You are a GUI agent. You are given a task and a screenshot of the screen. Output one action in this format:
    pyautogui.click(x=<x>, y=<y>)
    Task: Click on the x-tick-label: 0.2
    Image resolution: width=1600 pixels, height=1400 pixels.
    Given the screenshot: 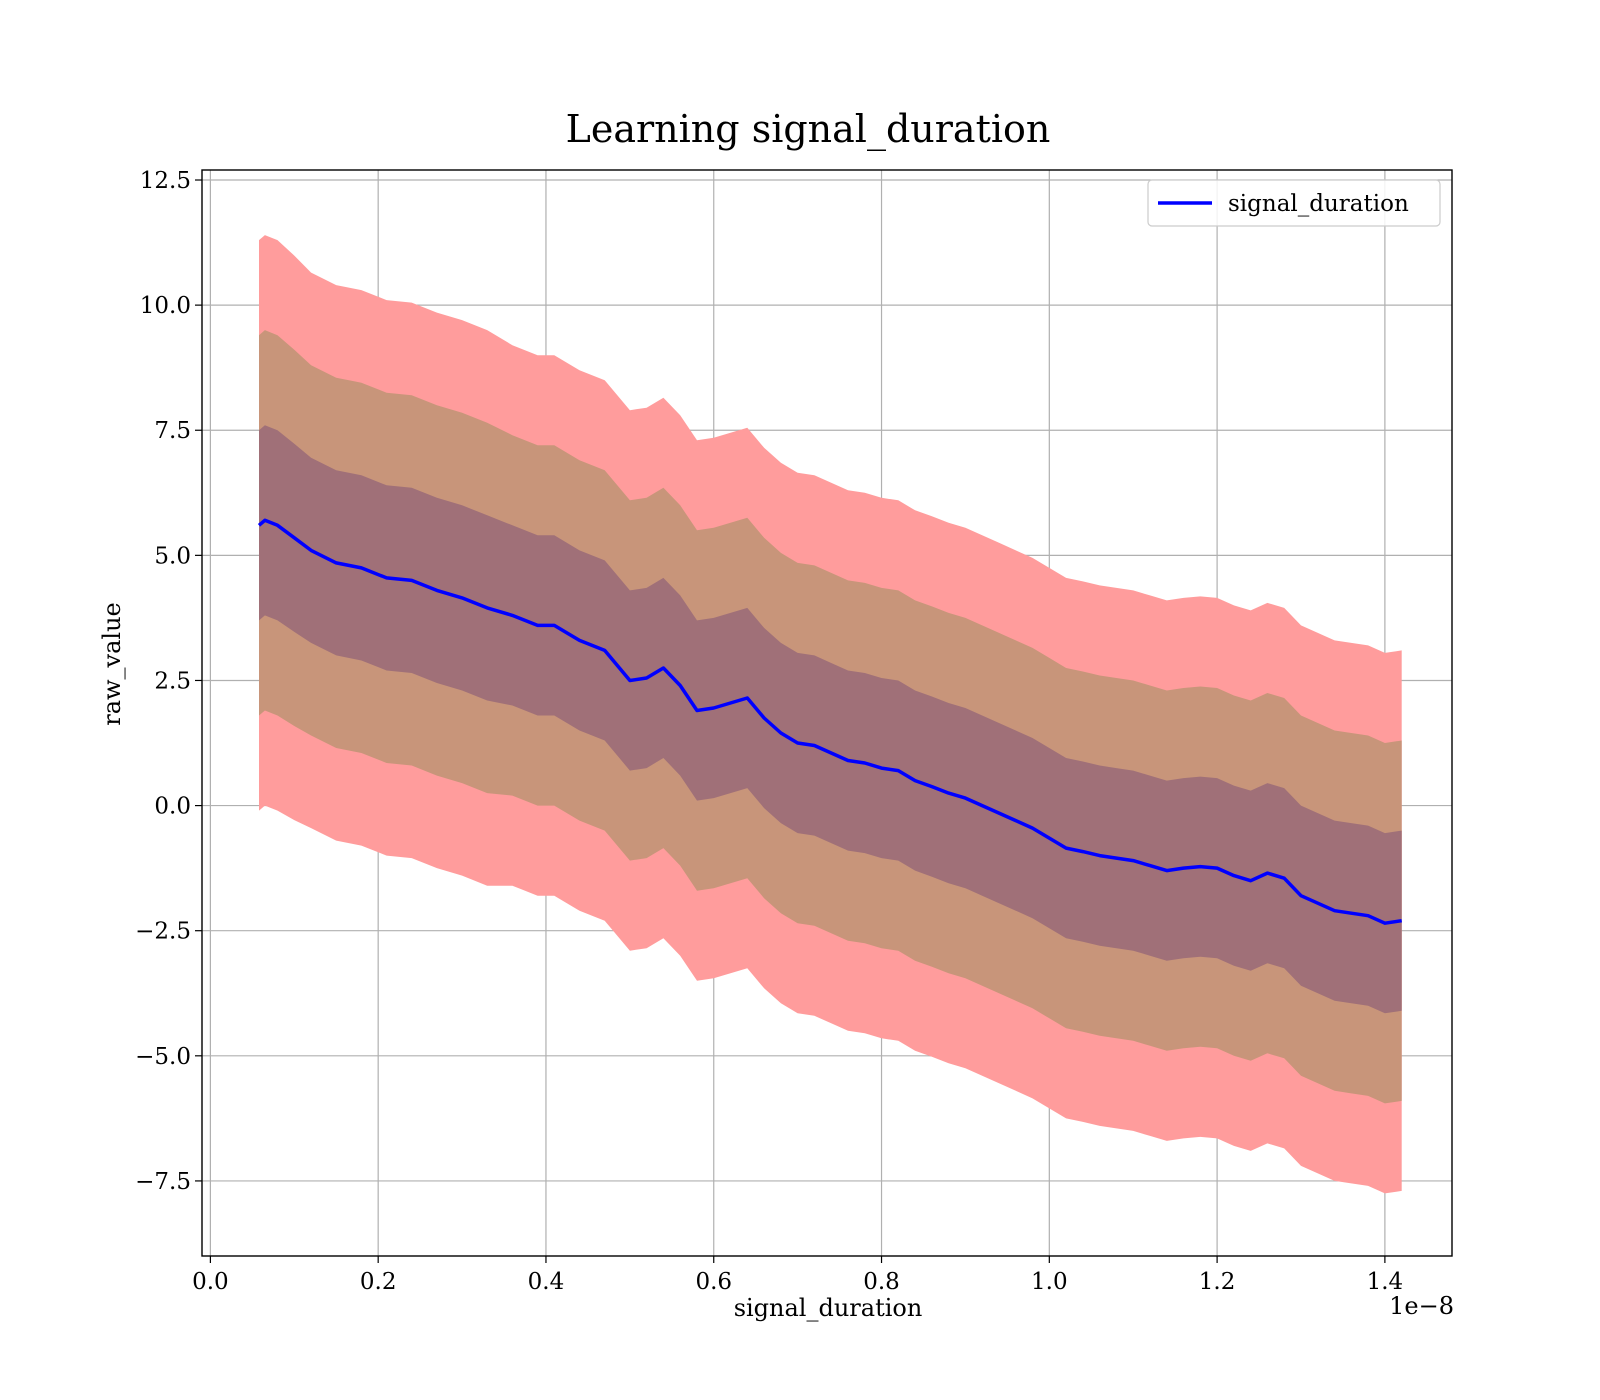 What is the action you would take?
    pyautogui.click(x=378, y=1282)
    